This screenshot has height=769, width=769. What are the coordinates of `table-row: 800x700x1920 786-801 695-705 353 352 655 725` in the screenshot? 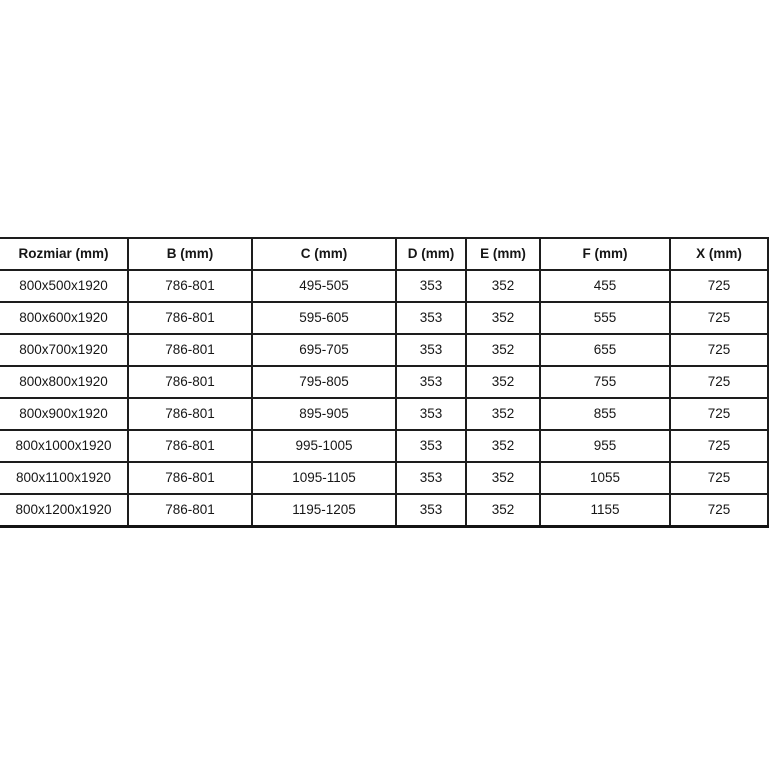 It's located at (384, 350).